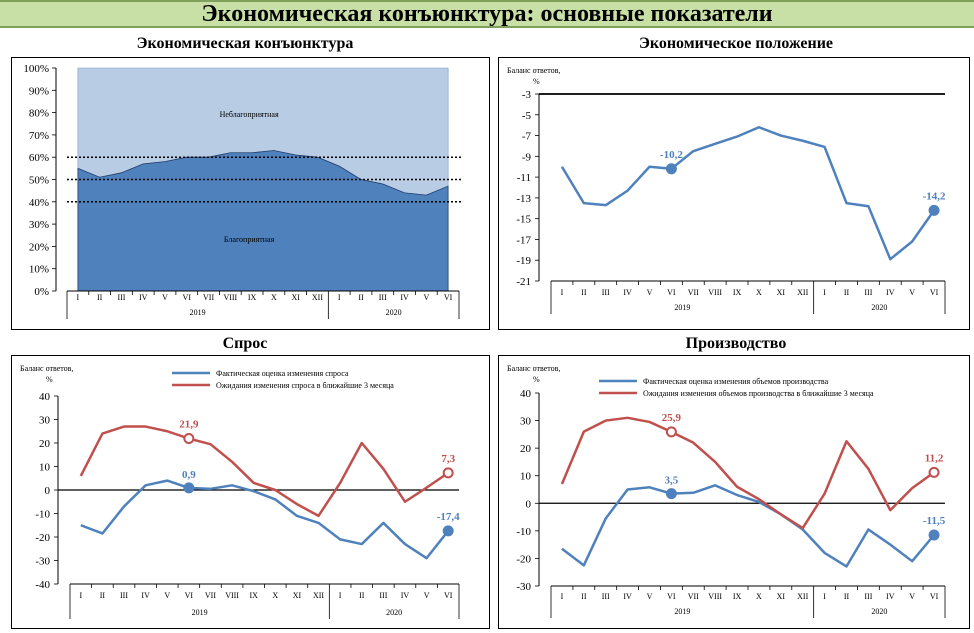 Image resolution: width=974 pixels, height=633 pixels. Describe the element at coordinates (672, 481) in the screenshot. I see `data-label: 3,5` at that location.